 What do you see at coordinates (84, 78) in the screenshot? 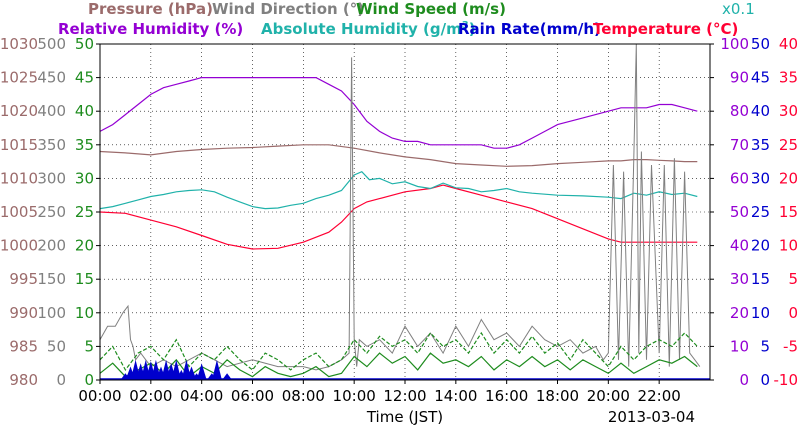
I see `y-tick-wind-speed: 45` at bounding box center [84, 78].